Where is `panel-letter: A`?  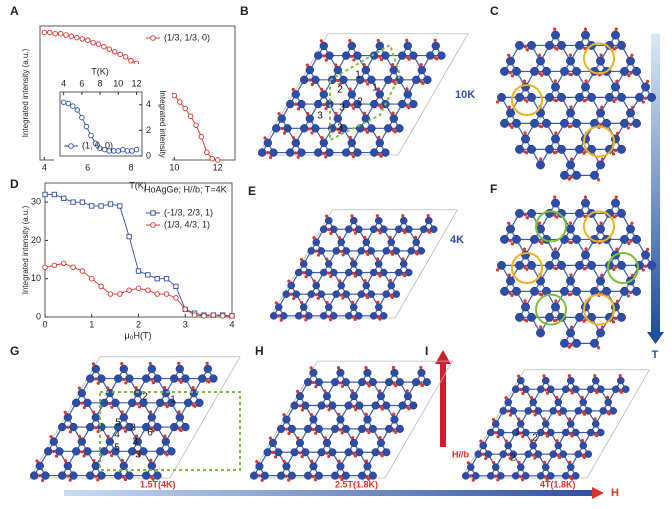 panel-letter: A is located at coordinates (14, 11).